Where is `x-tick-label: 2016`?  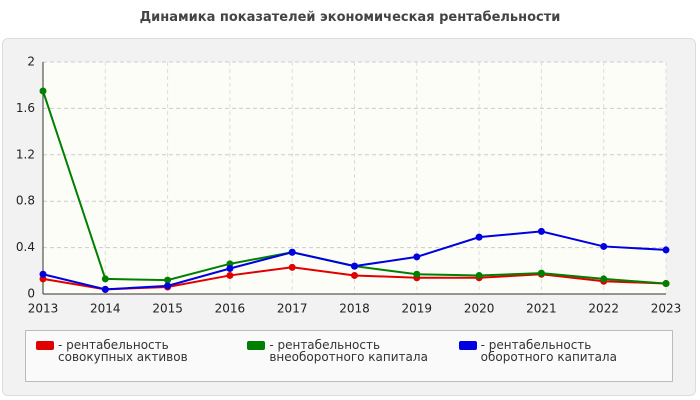
x-tick-label: 2016 is located at coordinates (230, 309).